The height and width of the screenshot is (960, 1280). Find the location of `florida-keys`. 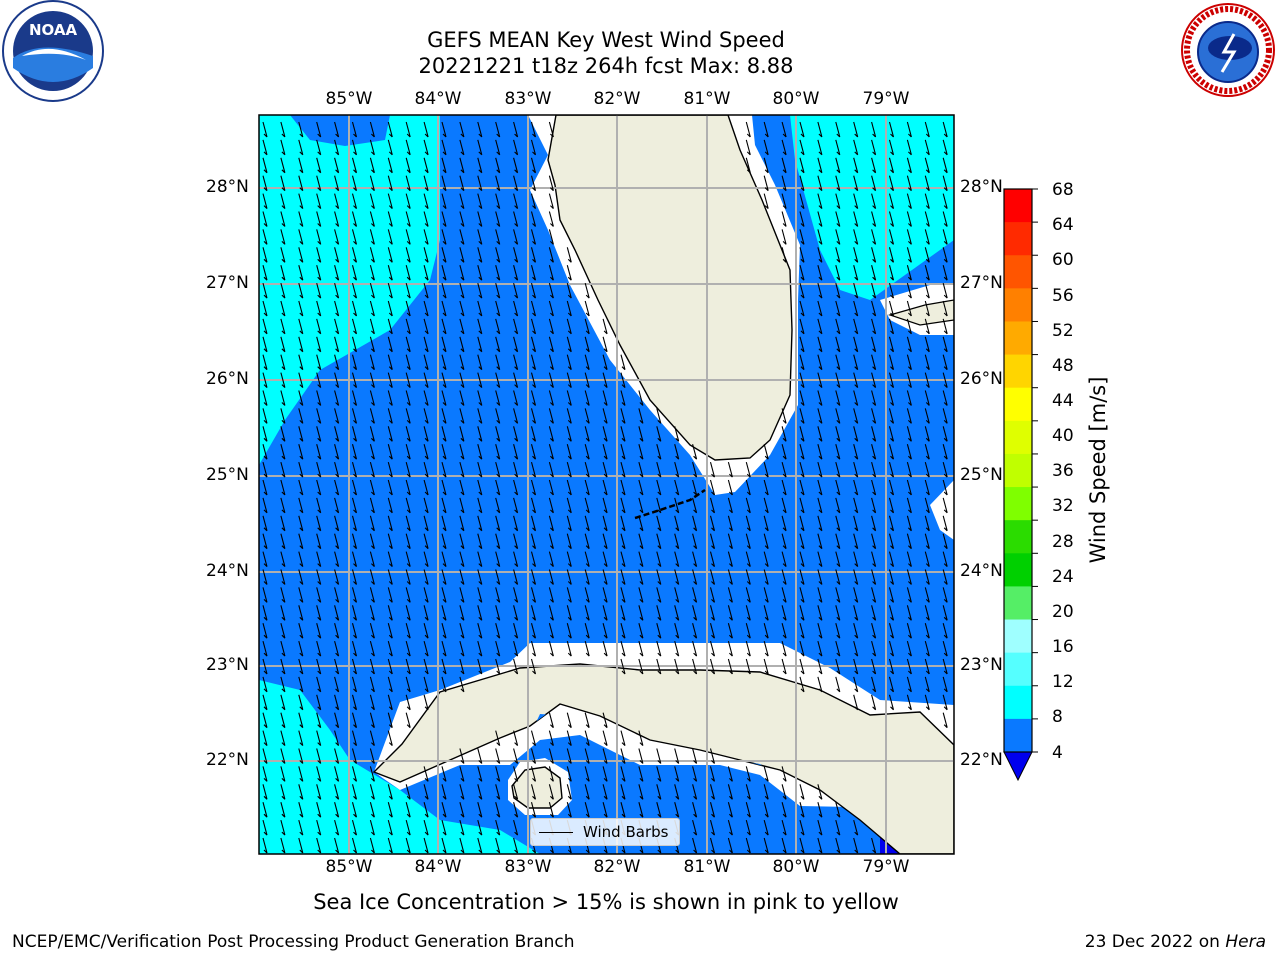

florida-keys is located at coordinates (670, 504).